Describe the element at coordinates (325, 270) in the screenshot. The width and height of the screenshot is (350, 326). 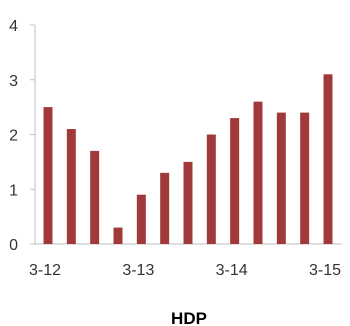
I see `x-tick-label: 3-15` at that location.